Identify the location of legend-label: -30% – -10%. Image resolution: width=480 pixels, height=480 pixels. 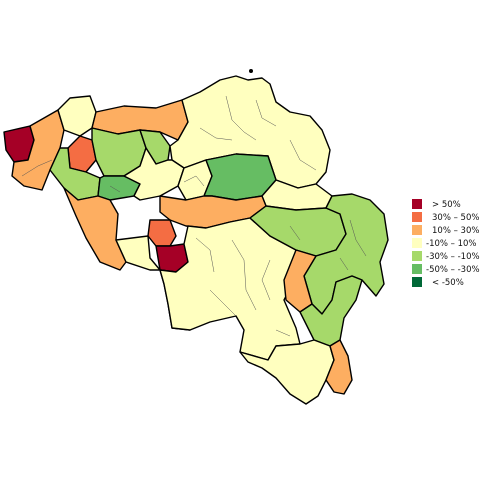
(453, 257).